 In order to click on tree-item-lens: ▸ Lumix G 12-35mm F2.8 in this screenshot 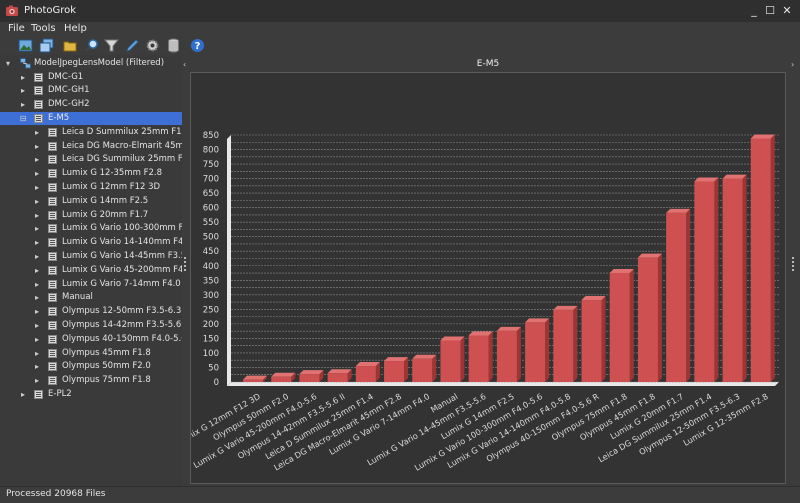, I will do `click(91, 173)`.